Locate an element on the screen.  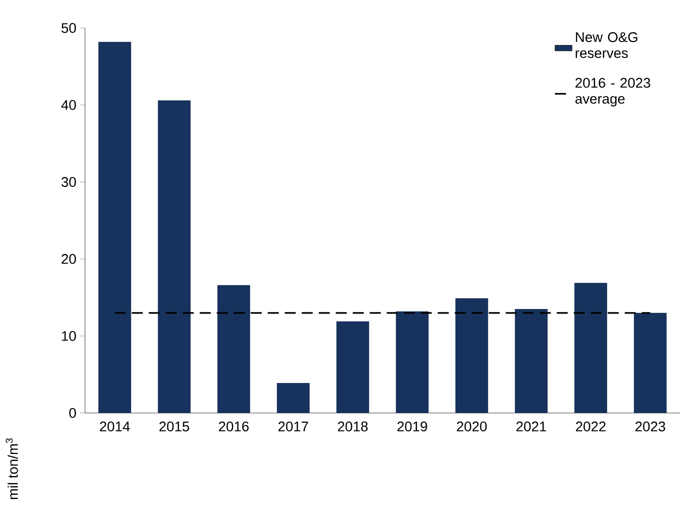
x-tick-label: 2015 is located at coordinates (174, 427).